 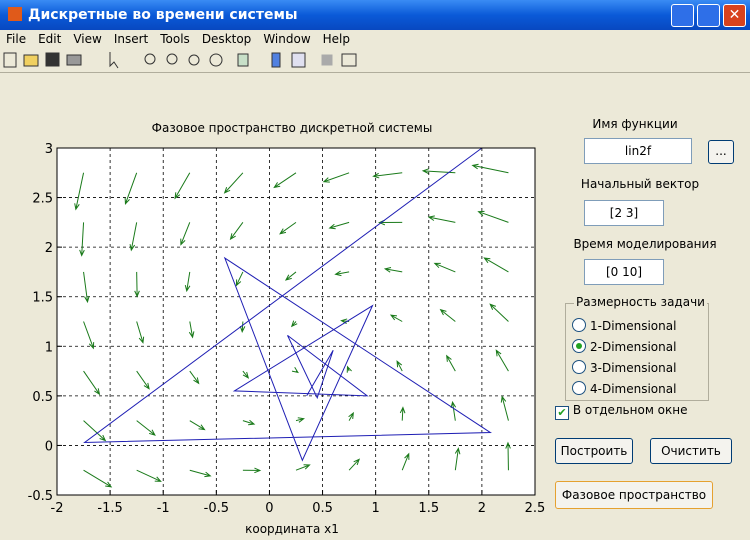 I want to click on menu-bar: File Edit View Insert Tools Desktop Window Help, so click(x=375, y=39).